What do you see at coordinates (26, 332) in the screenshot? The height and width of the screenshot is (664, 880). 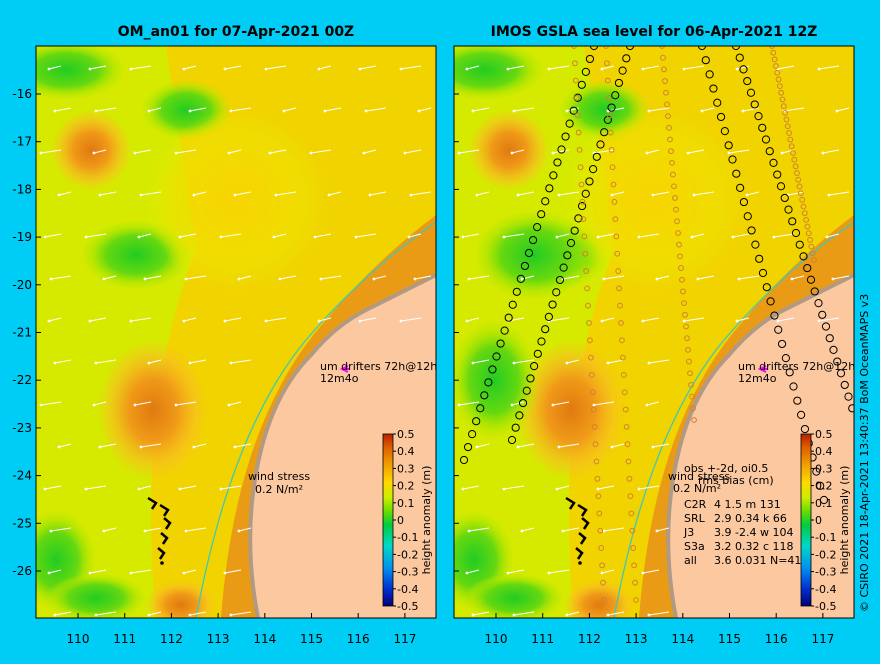 I see `left-y-axis: -16 -17 -18 -19 -20 -21 -22 -23 -24 -25 -26` at bounding box center [26, 332].